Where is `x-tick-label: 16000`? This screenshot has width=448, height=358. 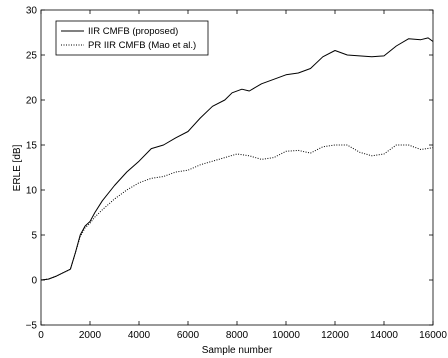 x-tick-label: 16000 is located at coordinates (433, 335).